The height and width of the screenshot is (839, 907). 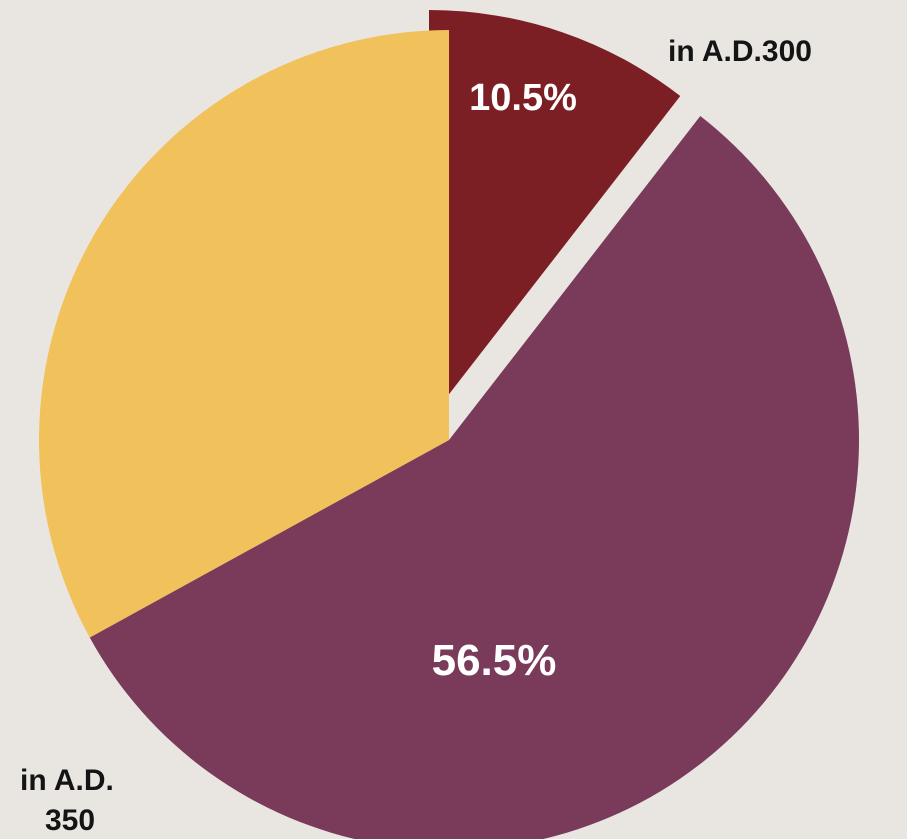 I want to click on annotation-ad350-line2: 350, so click(x=70, y=820).